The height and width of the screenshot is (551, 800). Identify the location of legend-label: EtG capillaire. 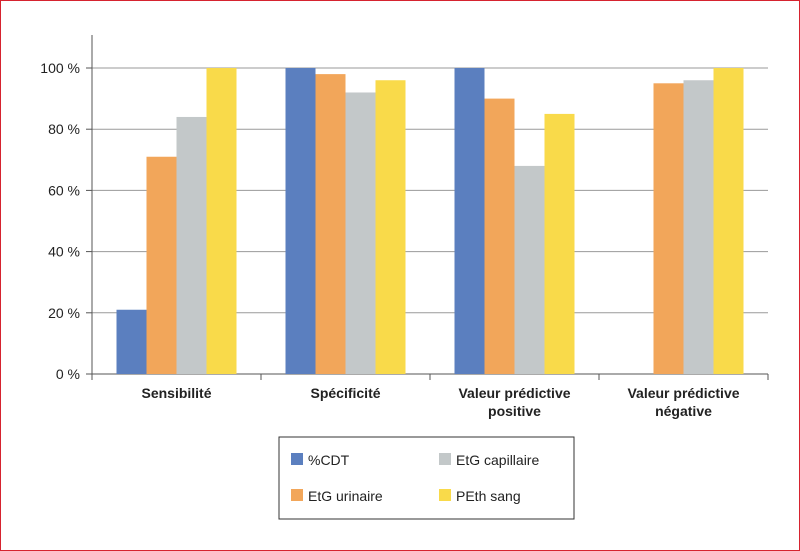
(497, 460).